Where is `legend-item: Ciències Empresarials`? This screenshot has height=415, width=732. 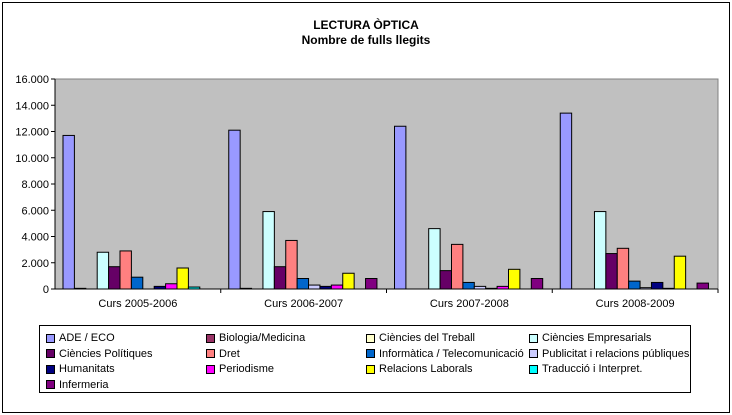
legend-item: Ciències Empresarials is located at coordinates (611, 338).